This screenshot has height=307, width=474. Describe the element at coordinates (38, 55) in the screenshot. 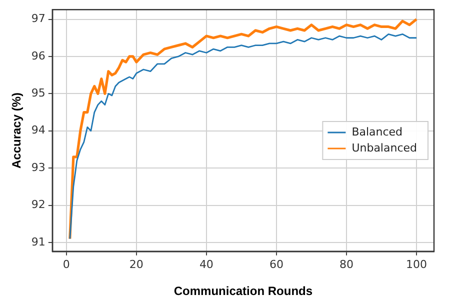

I see `y-tick-label: 96` at that location.